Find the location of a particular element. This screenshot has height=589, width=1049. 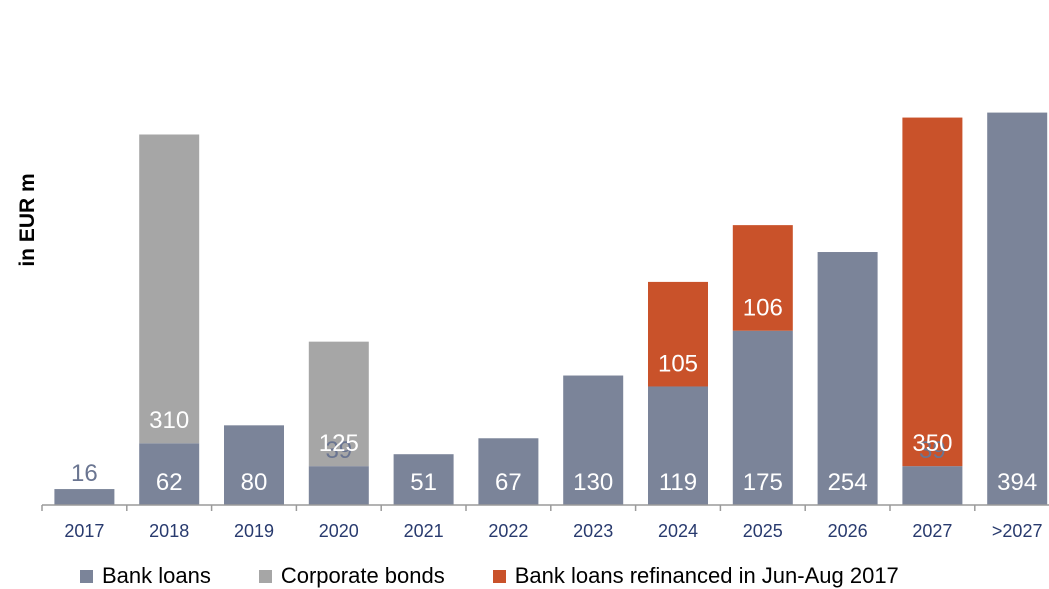

x-tick-label-2021: 2021 is located at coordinates (424, 531).